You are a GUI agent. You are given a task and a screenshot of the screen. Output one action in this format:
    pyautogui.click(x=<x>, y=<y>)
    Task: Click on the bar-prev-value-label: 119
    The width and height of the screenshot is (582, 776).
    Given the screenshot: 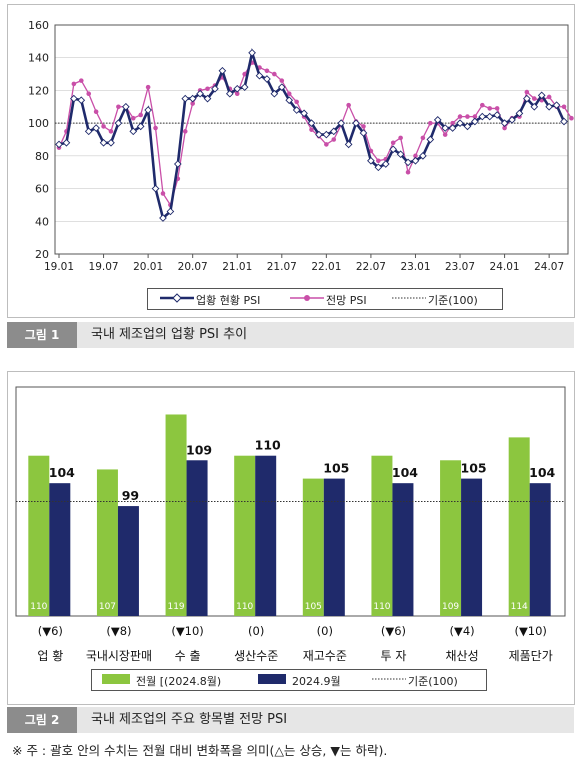 What is the action you would take?
    pyautogui.click(x=175, y=607)
    